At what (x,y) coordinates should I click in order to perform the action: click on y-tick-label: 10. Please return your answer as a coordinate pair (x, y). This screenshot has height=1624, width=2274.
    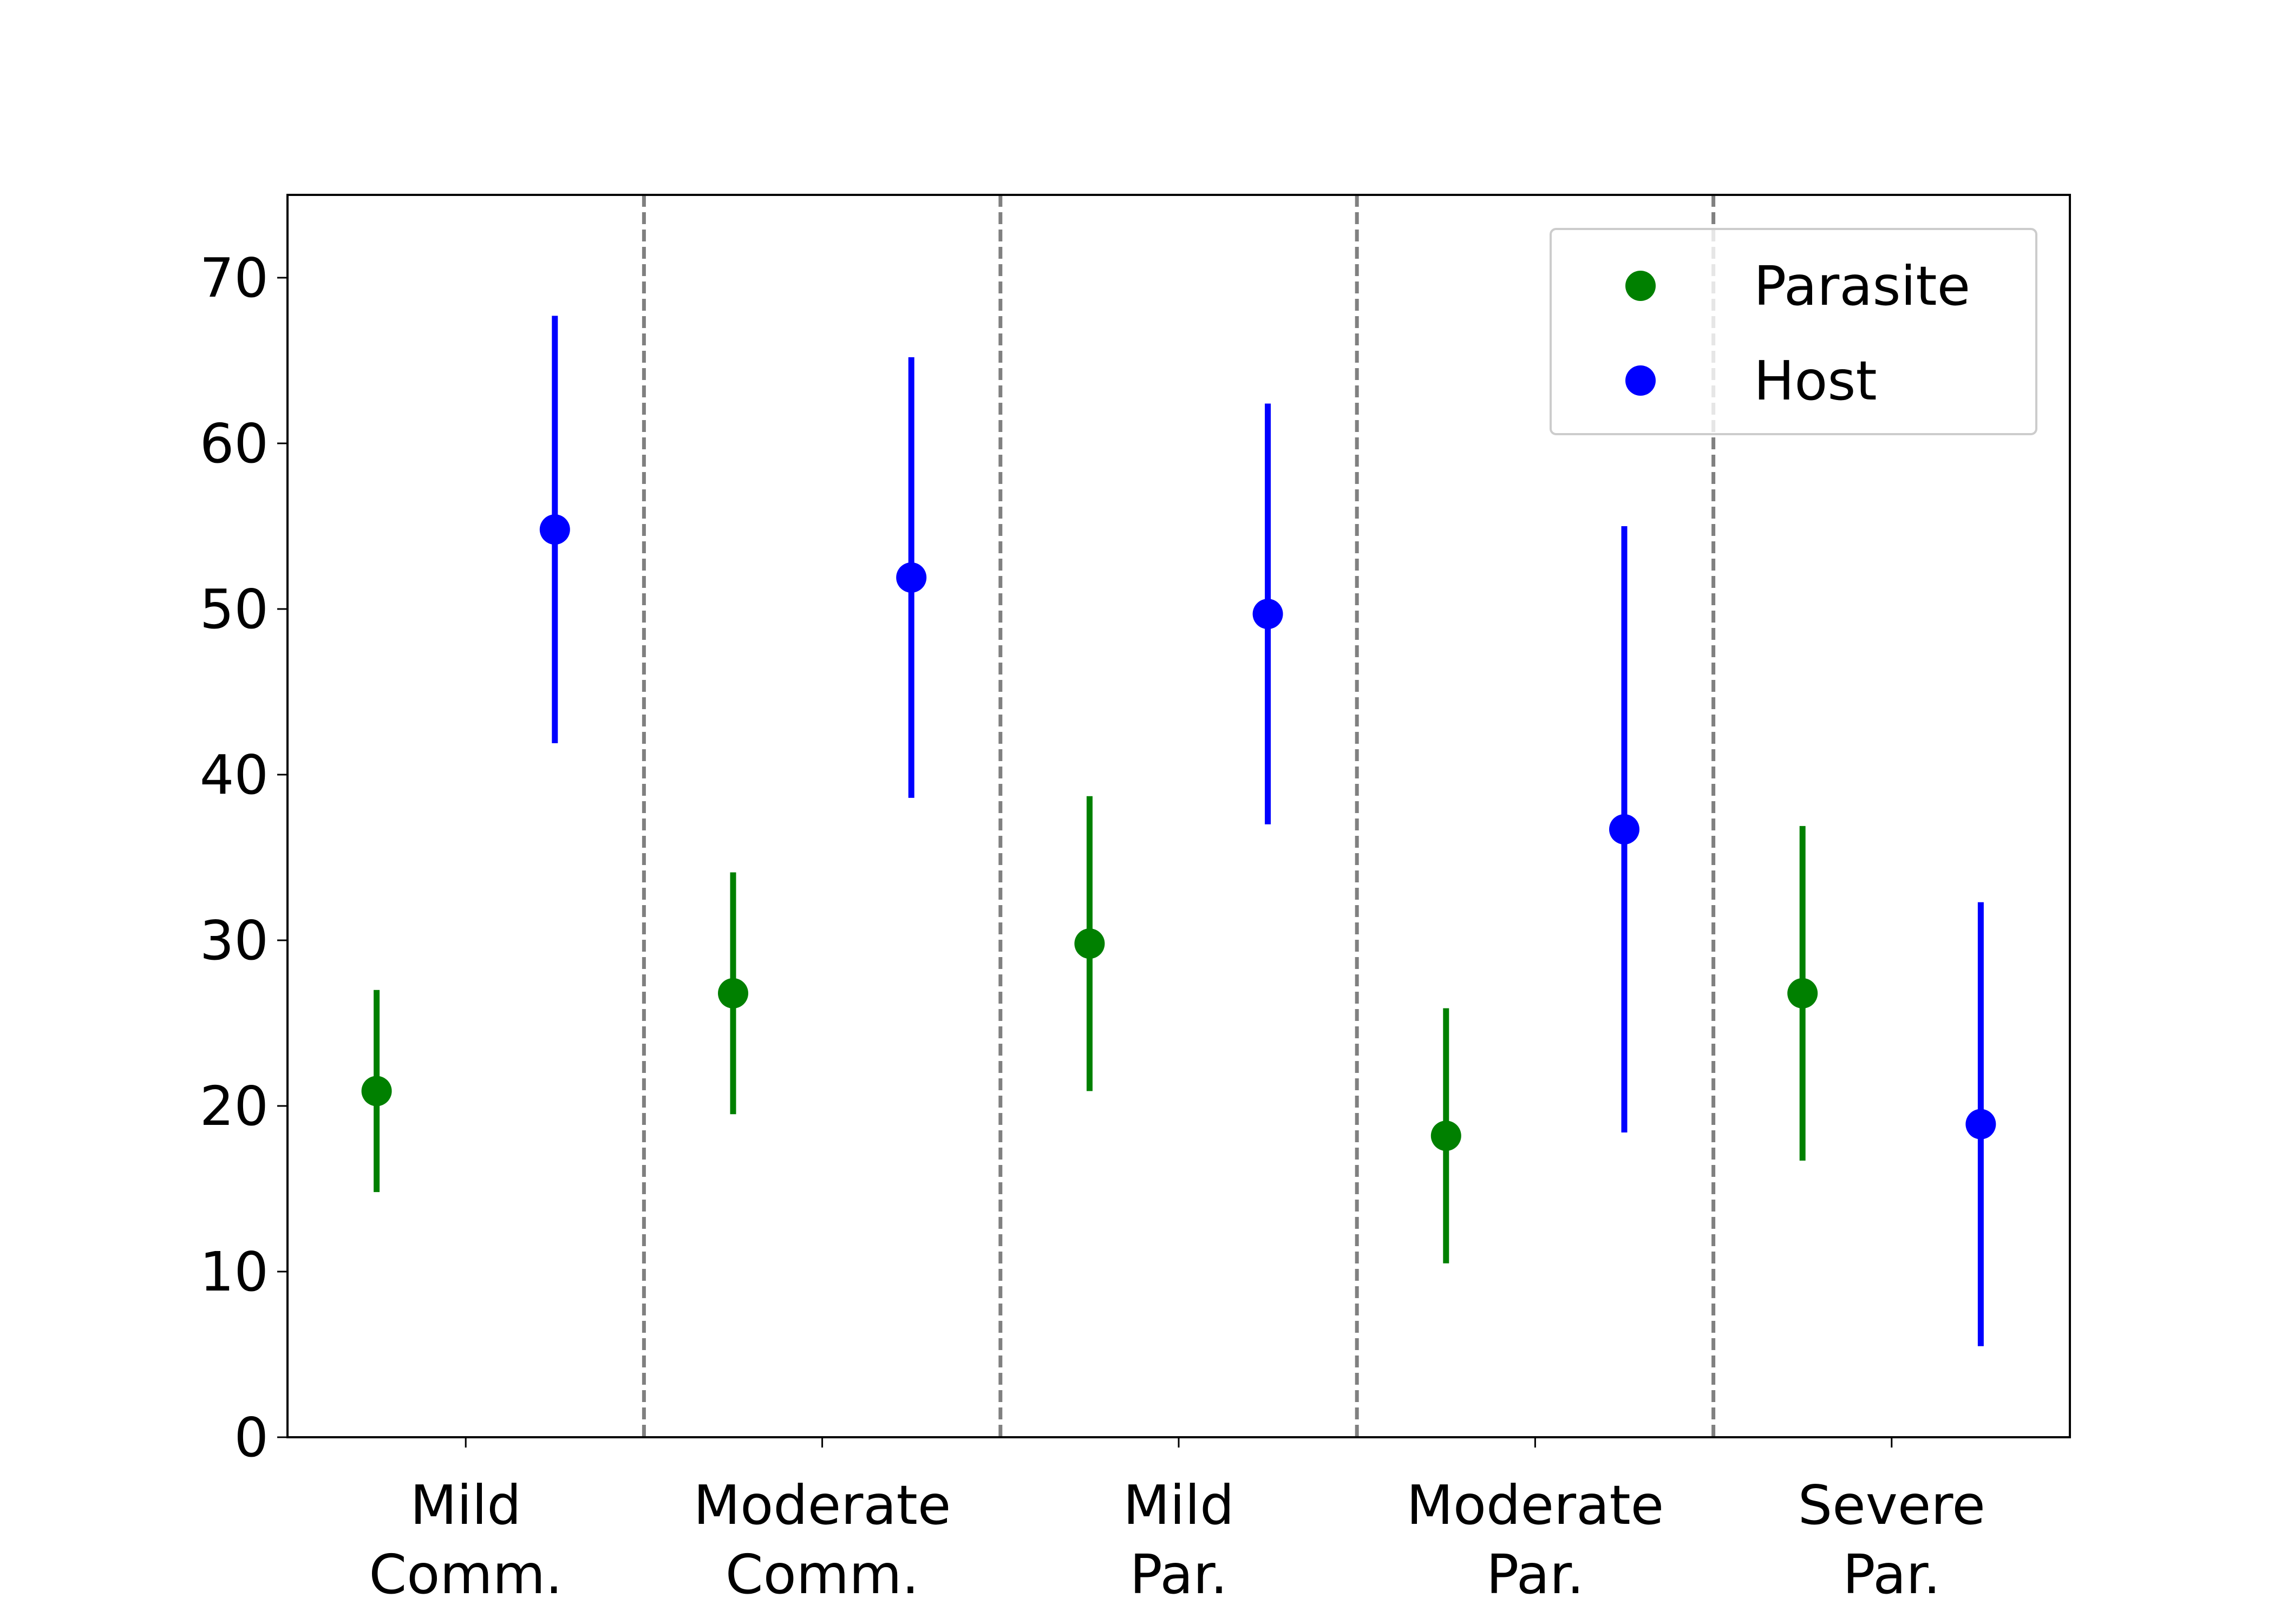
    Looking at the image, I should click on (235, 1272).